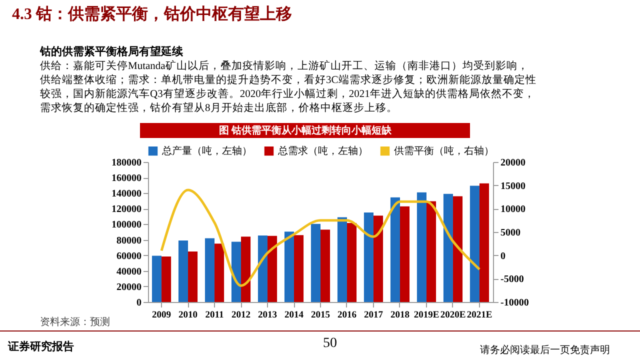 Image resolution: width=640 pixels, height=360 pixels. Describe the element at coordinates (510, 233) in the screenshot. I see `y2-tick-label: 5000` at that location.